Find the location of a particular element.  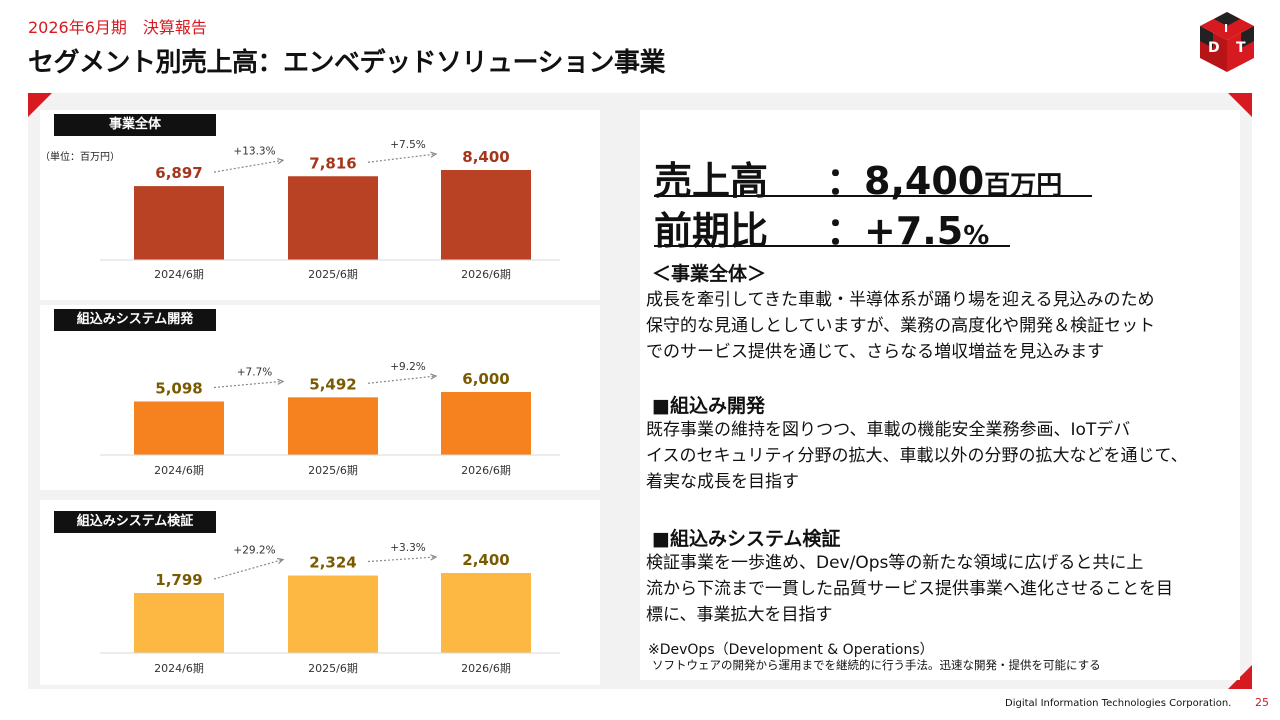

chart-label-dev: 組込みシステム開発 is located at coordinates (135, 320).